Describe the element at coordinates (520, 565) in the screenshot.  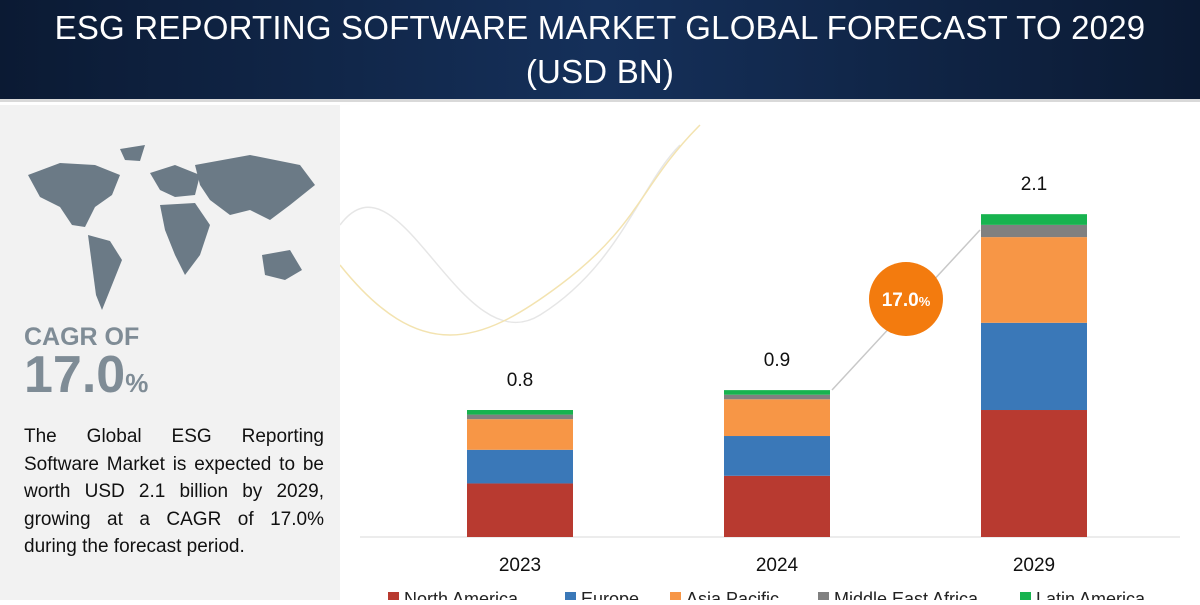
I see `x-tick-2023: 2023` at that location.